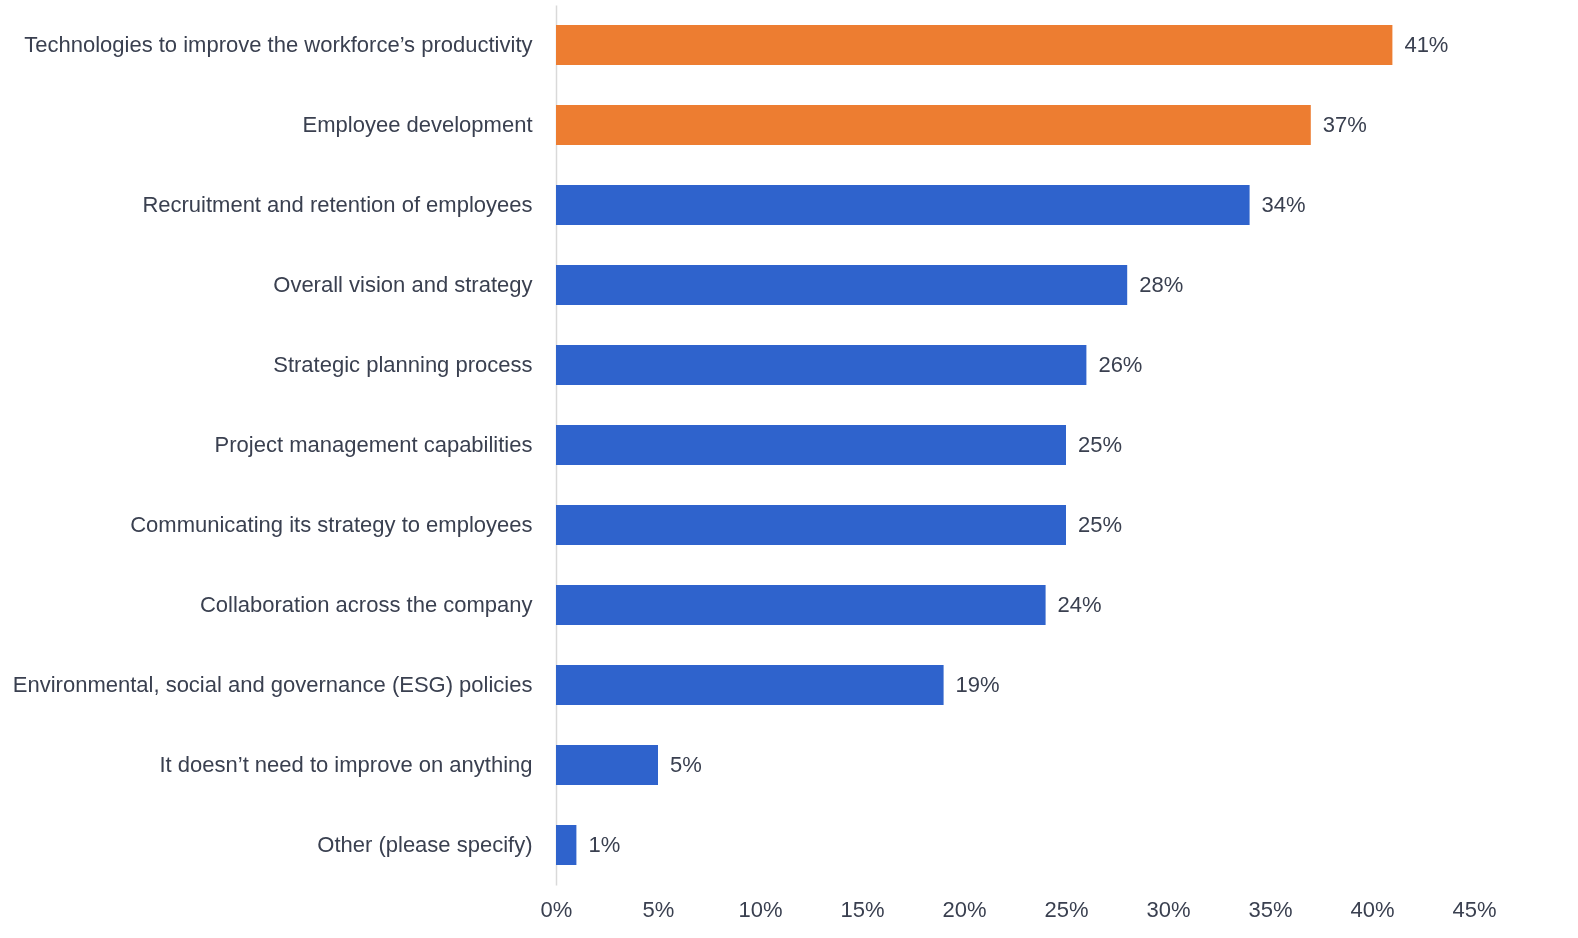 This screenshot has width=1578, height=938. What do you see at coordinates (977, 684) in the screenshot?
I see `data-label: 19%` at bounding box center [977, 684].